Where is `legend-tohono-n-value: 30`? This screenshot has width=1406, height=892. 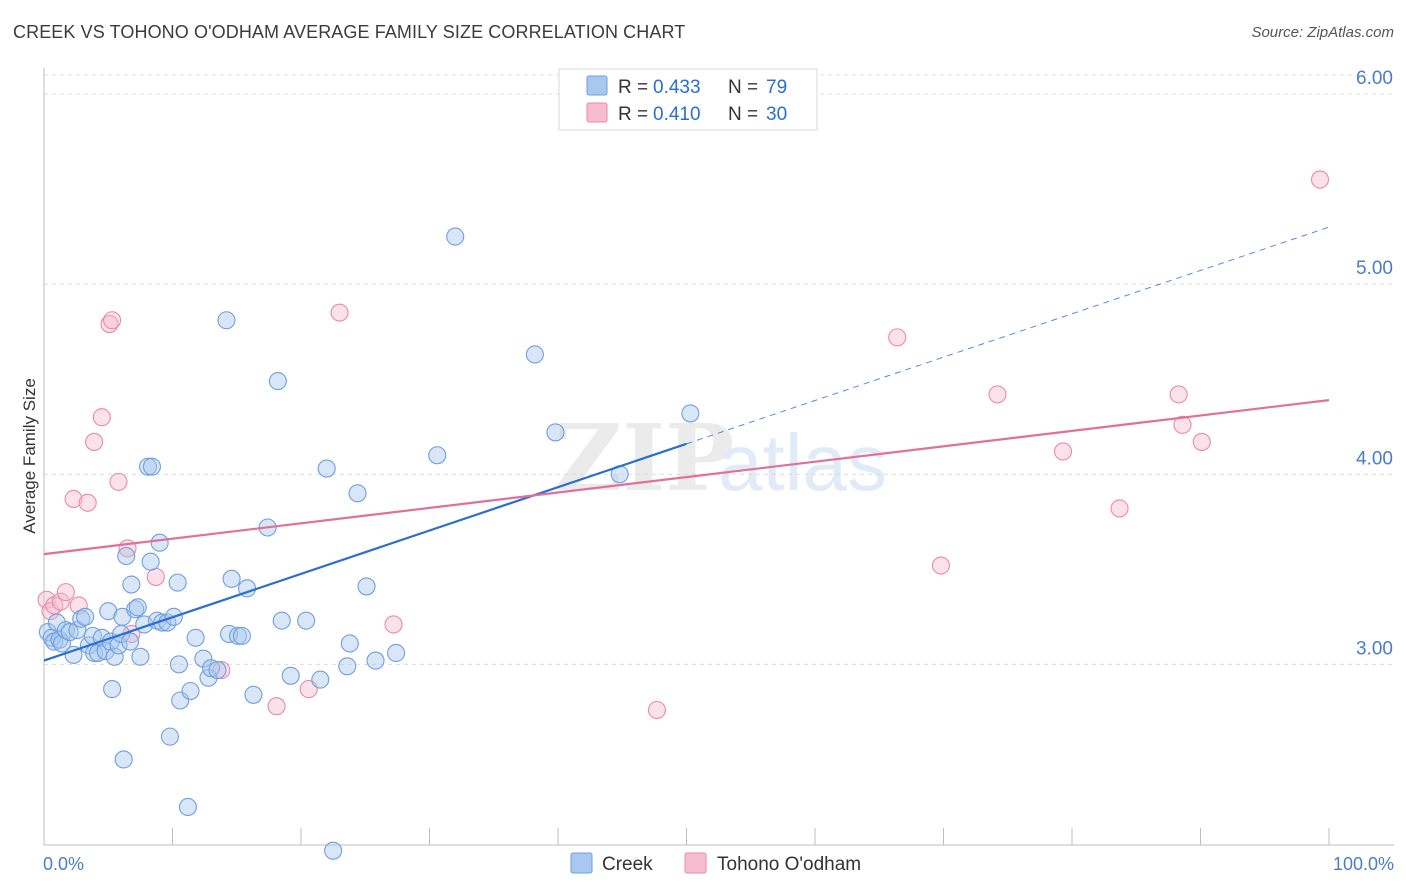
legend-tohono-n-value: 30 is located at coordinates (776, 114).